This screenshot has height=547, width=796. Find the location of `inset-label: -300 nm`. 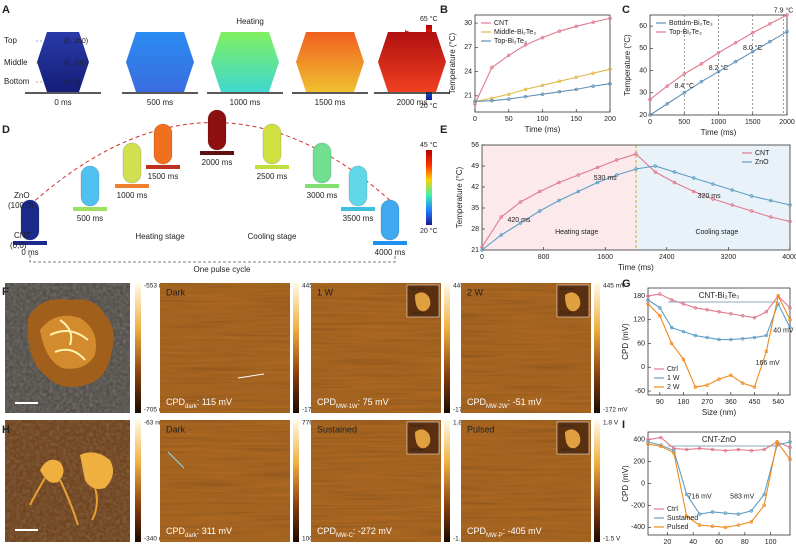

inset-label: -300 nm is located at coordinates (566, 449).